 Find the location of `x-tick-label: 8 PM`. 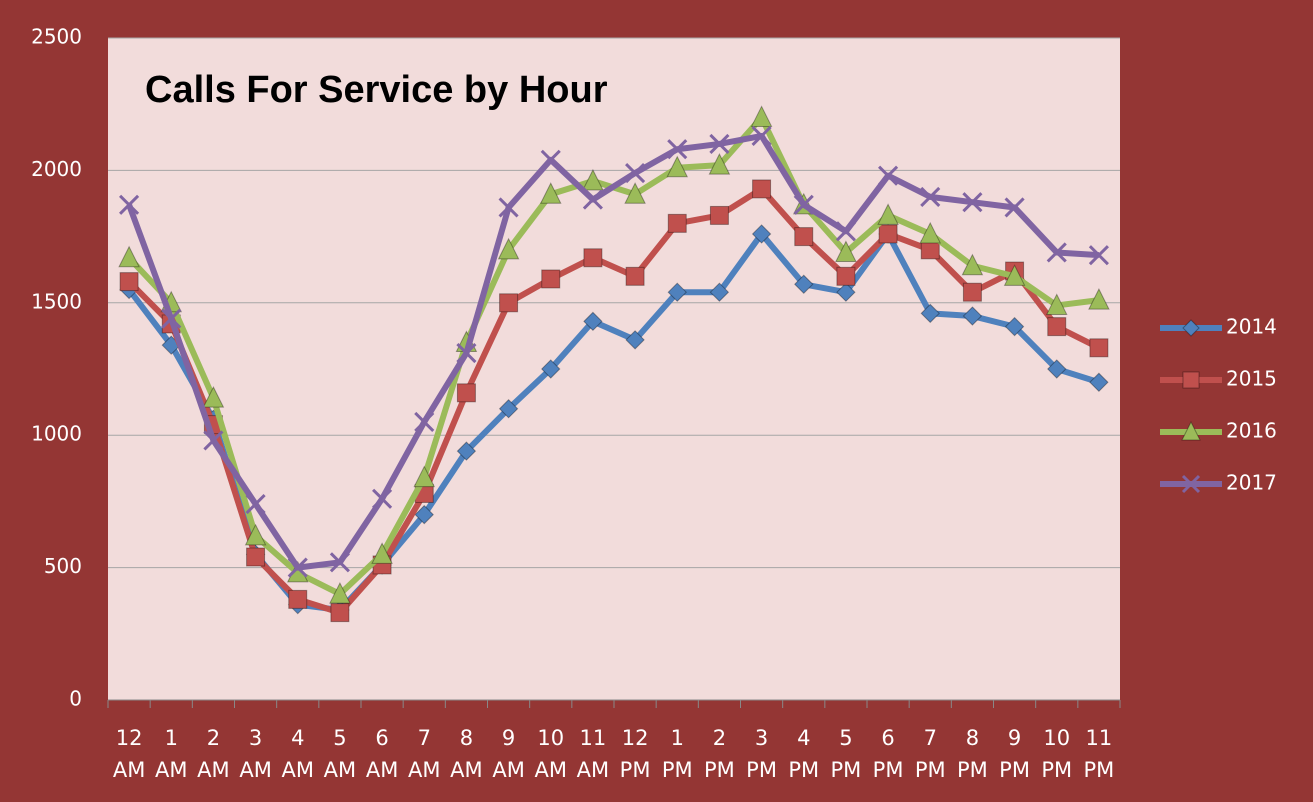

x-tick-label: 8 PM is located at coordinates (972, 754).